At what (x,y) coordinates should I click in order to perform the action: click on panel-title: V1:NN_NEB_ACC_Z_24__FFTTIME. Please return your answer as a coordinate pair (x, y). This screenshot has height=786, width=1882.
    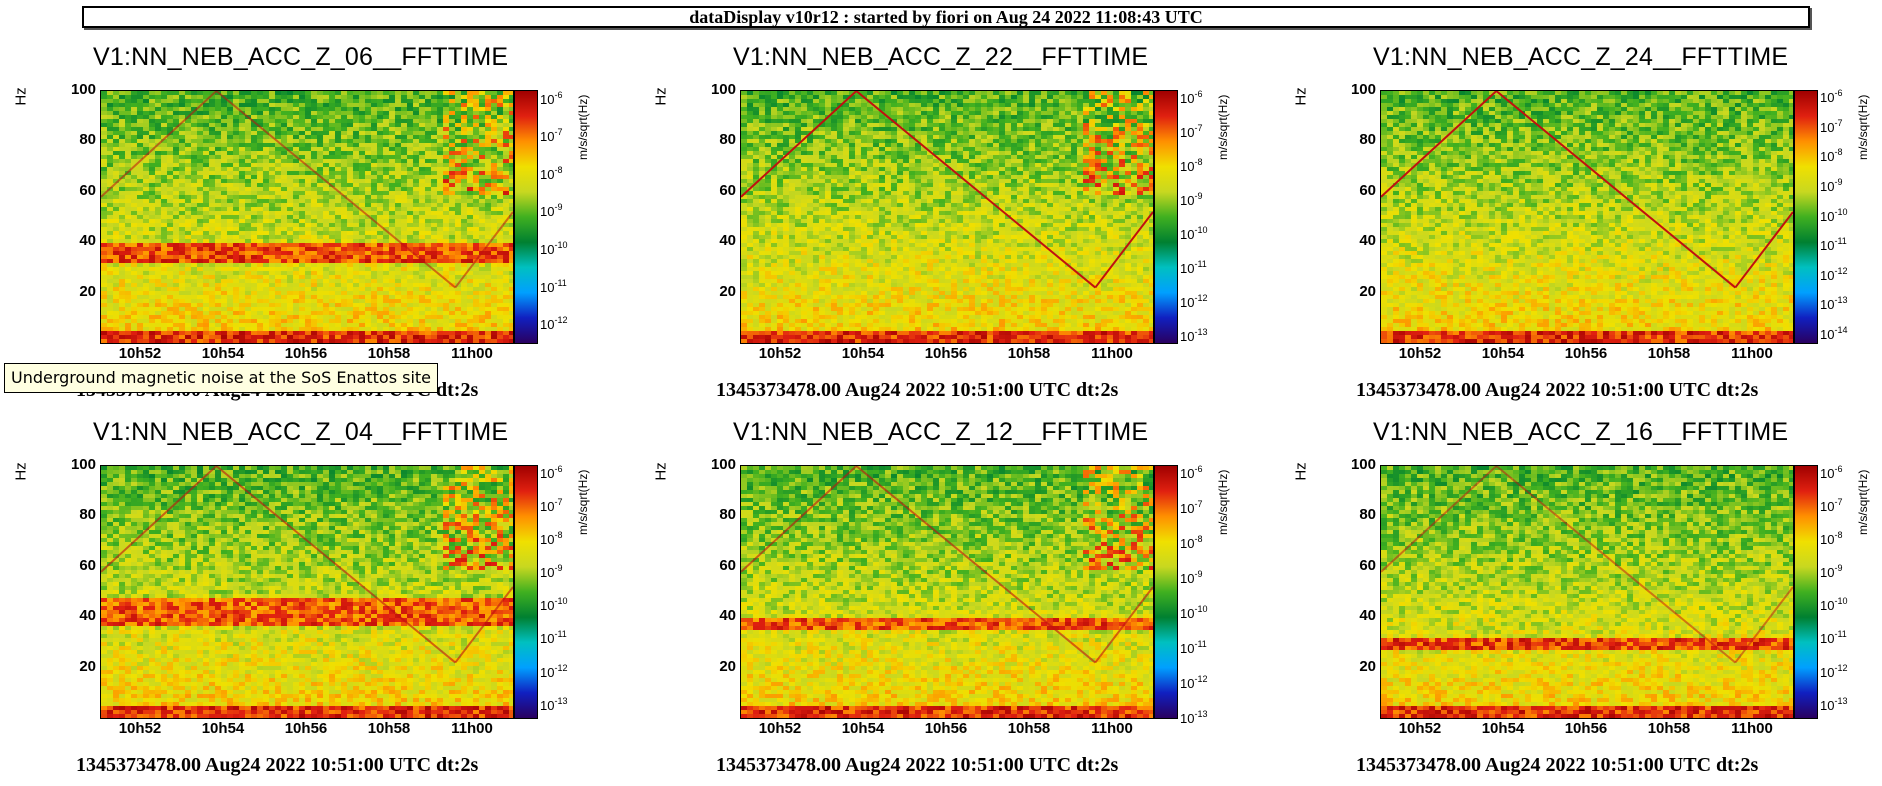
    Looking at the image, I should click on (1580, 57).